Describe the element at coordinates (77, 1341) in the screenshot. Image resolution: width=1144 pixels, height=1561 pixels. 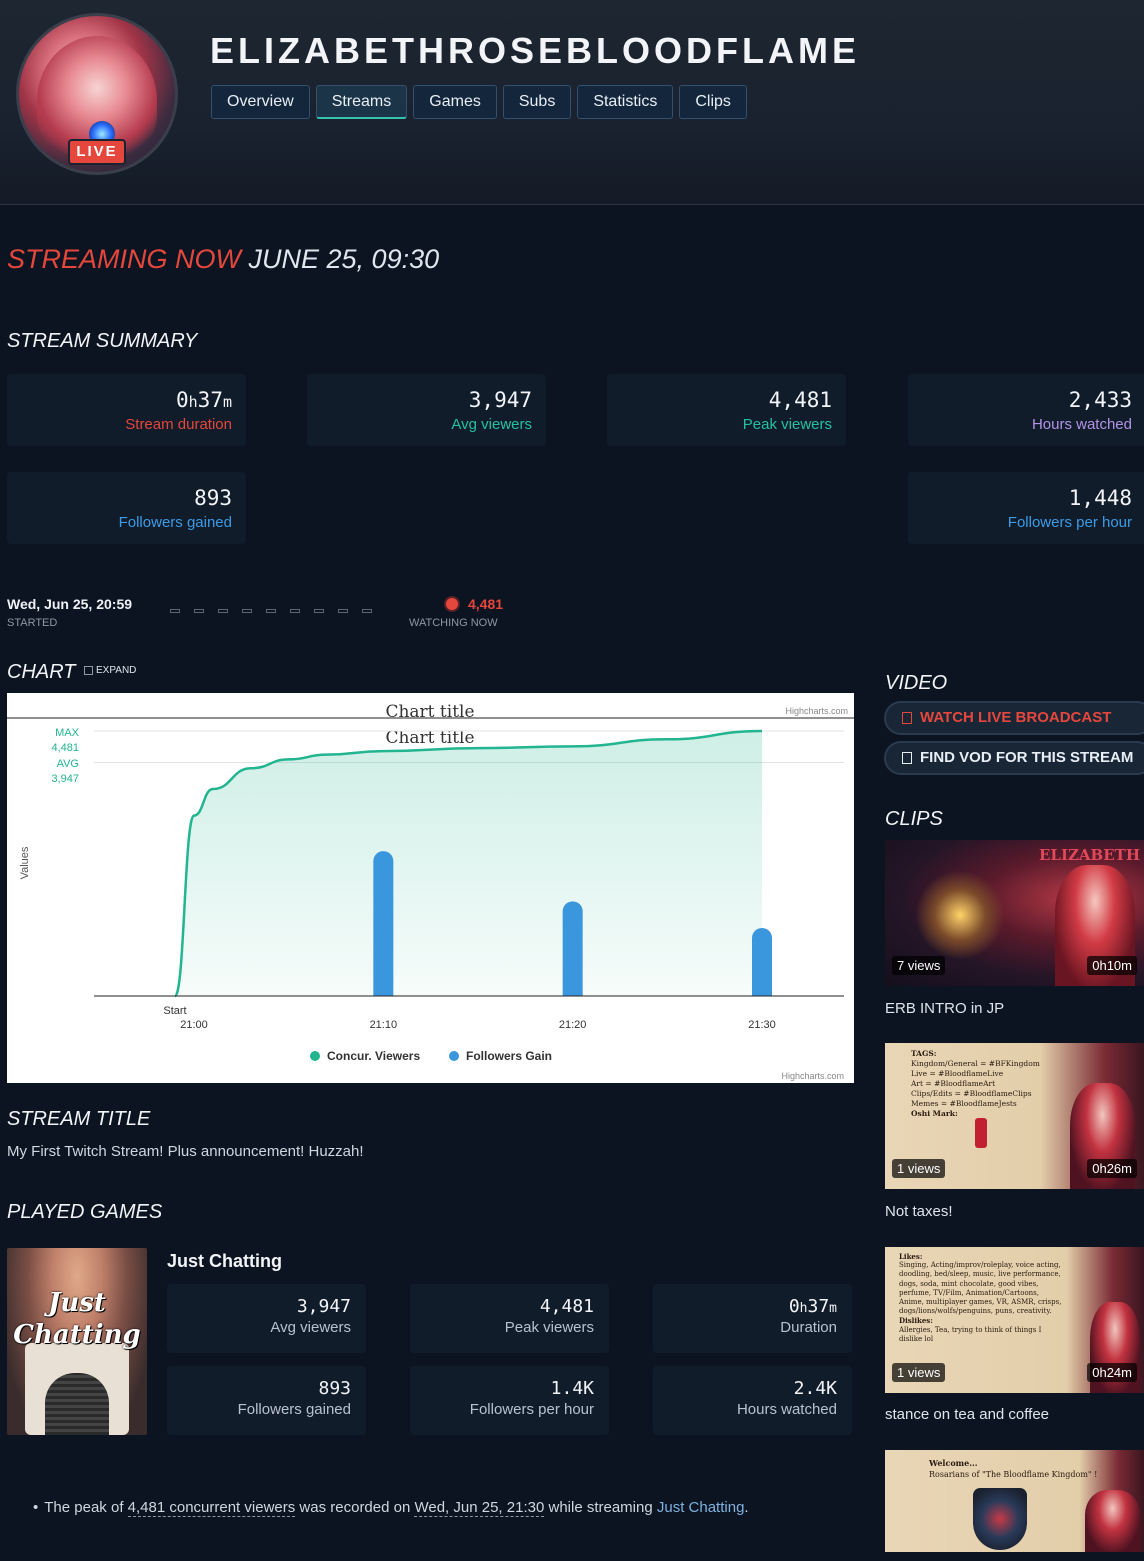
I see `game-box-art: Just Chatting` at that location.